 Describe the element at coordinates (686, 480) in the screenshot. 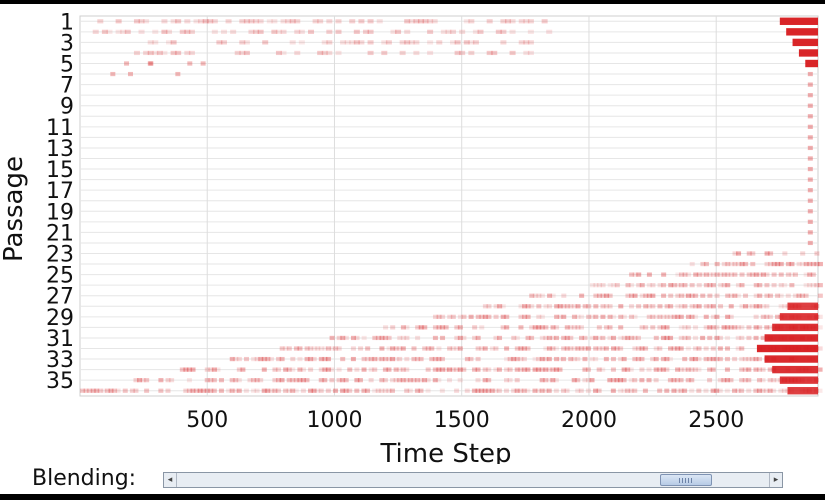

I see `slider-thumb` at that location.